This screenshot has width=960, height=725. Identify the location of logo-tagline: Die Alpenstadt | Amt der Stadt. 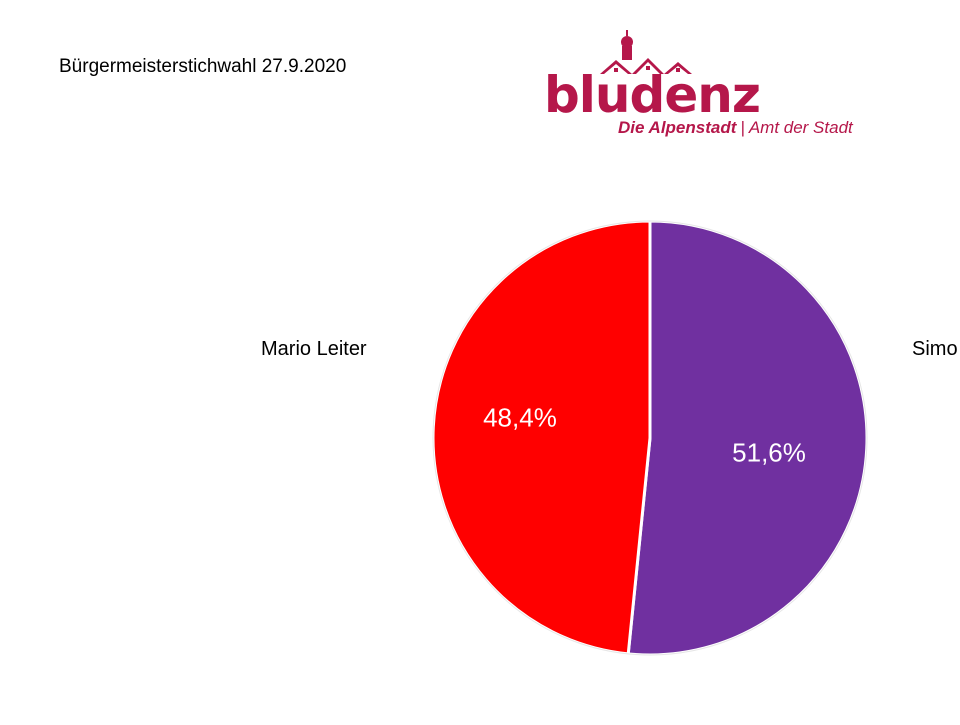
(735, 128).